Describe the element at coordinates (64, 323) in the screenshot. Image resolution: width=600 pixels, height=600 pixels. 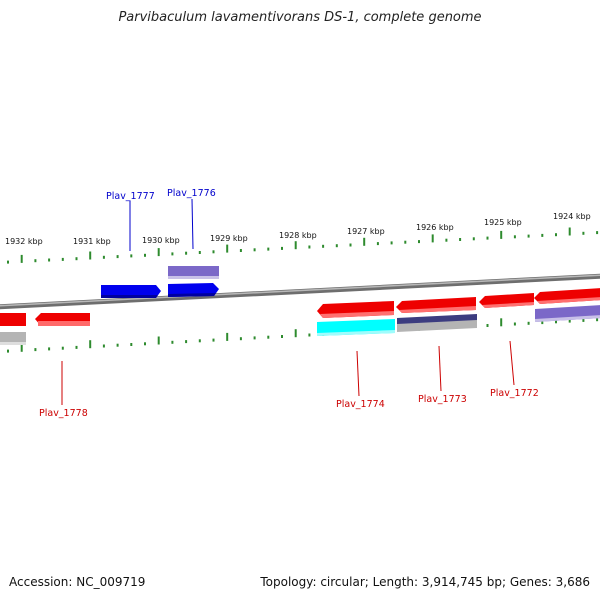
I see `gene-shade` at that location.